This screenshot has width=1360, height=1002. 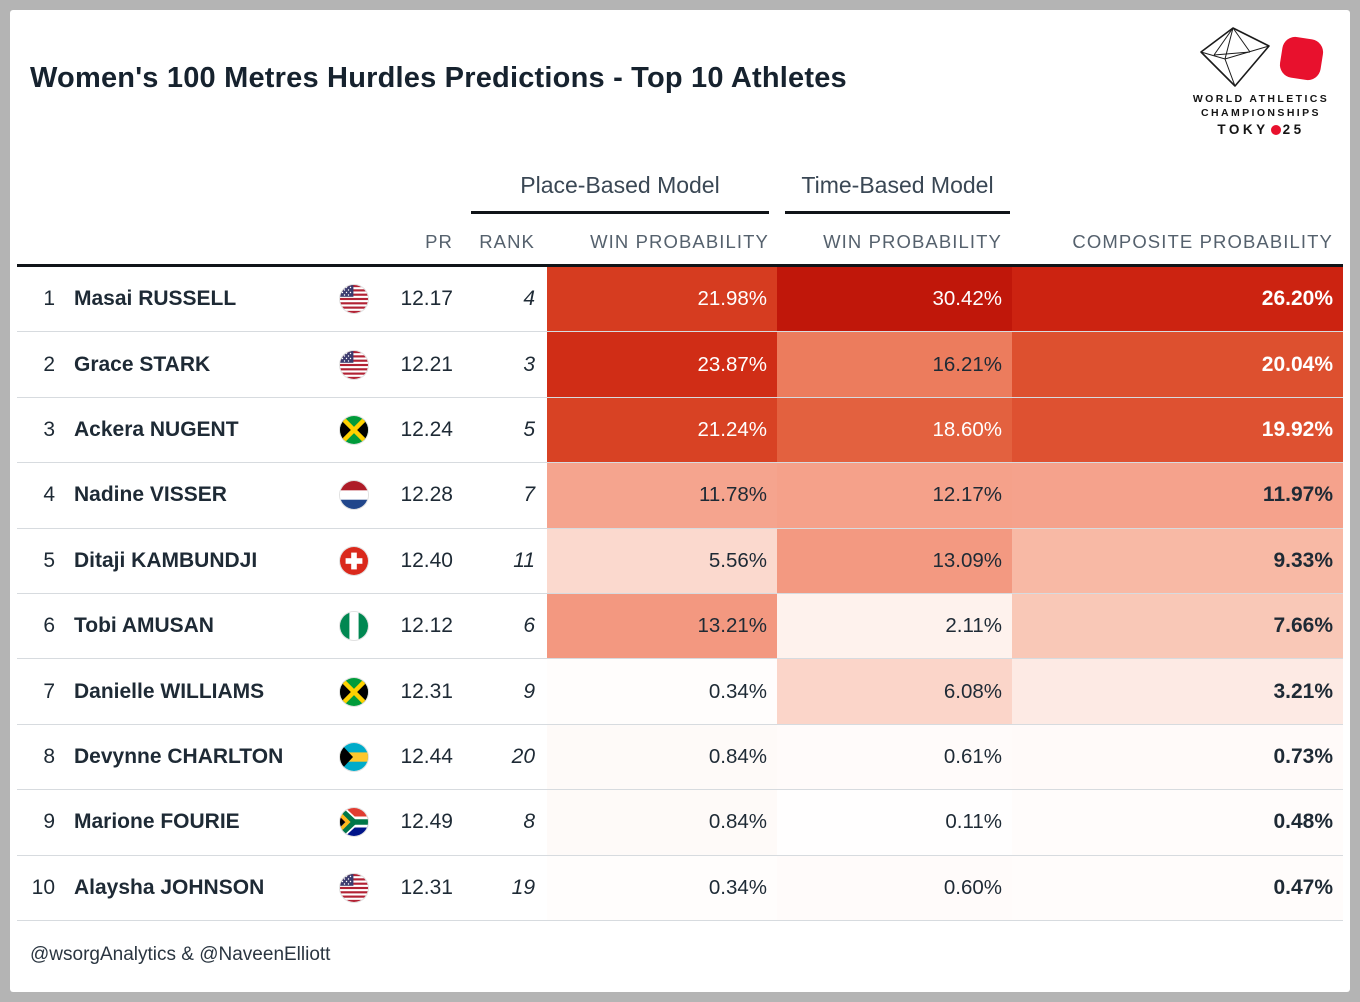 What do you see at coordinates (1177, 299) in the screenshot?
I see `composite-probability-cell: 26.20%` at bounding box center [1177, 299].